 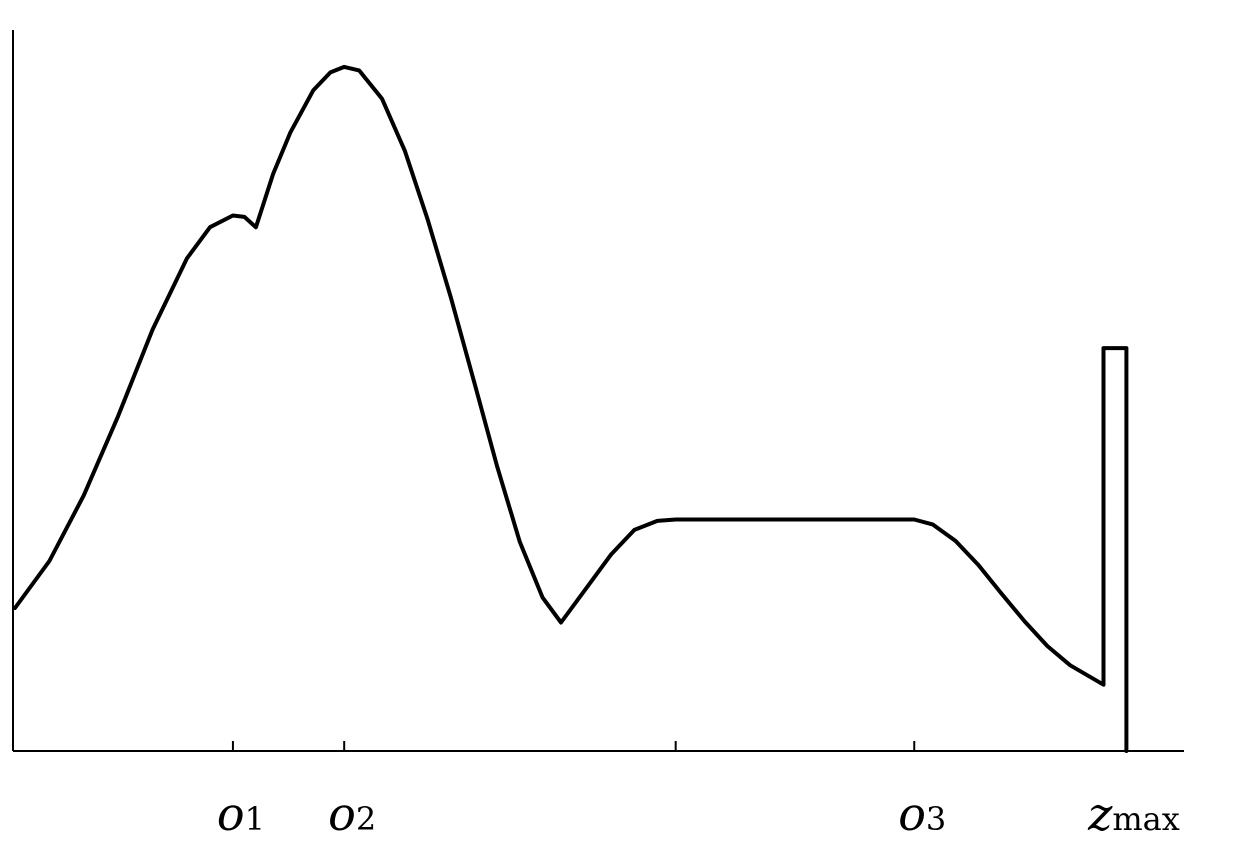 What do you see at coordinates (698, 814) in the screenshot?
I see `x-tick-labels: o1 o2 o3 zmax` at bounding box center [698, 814].